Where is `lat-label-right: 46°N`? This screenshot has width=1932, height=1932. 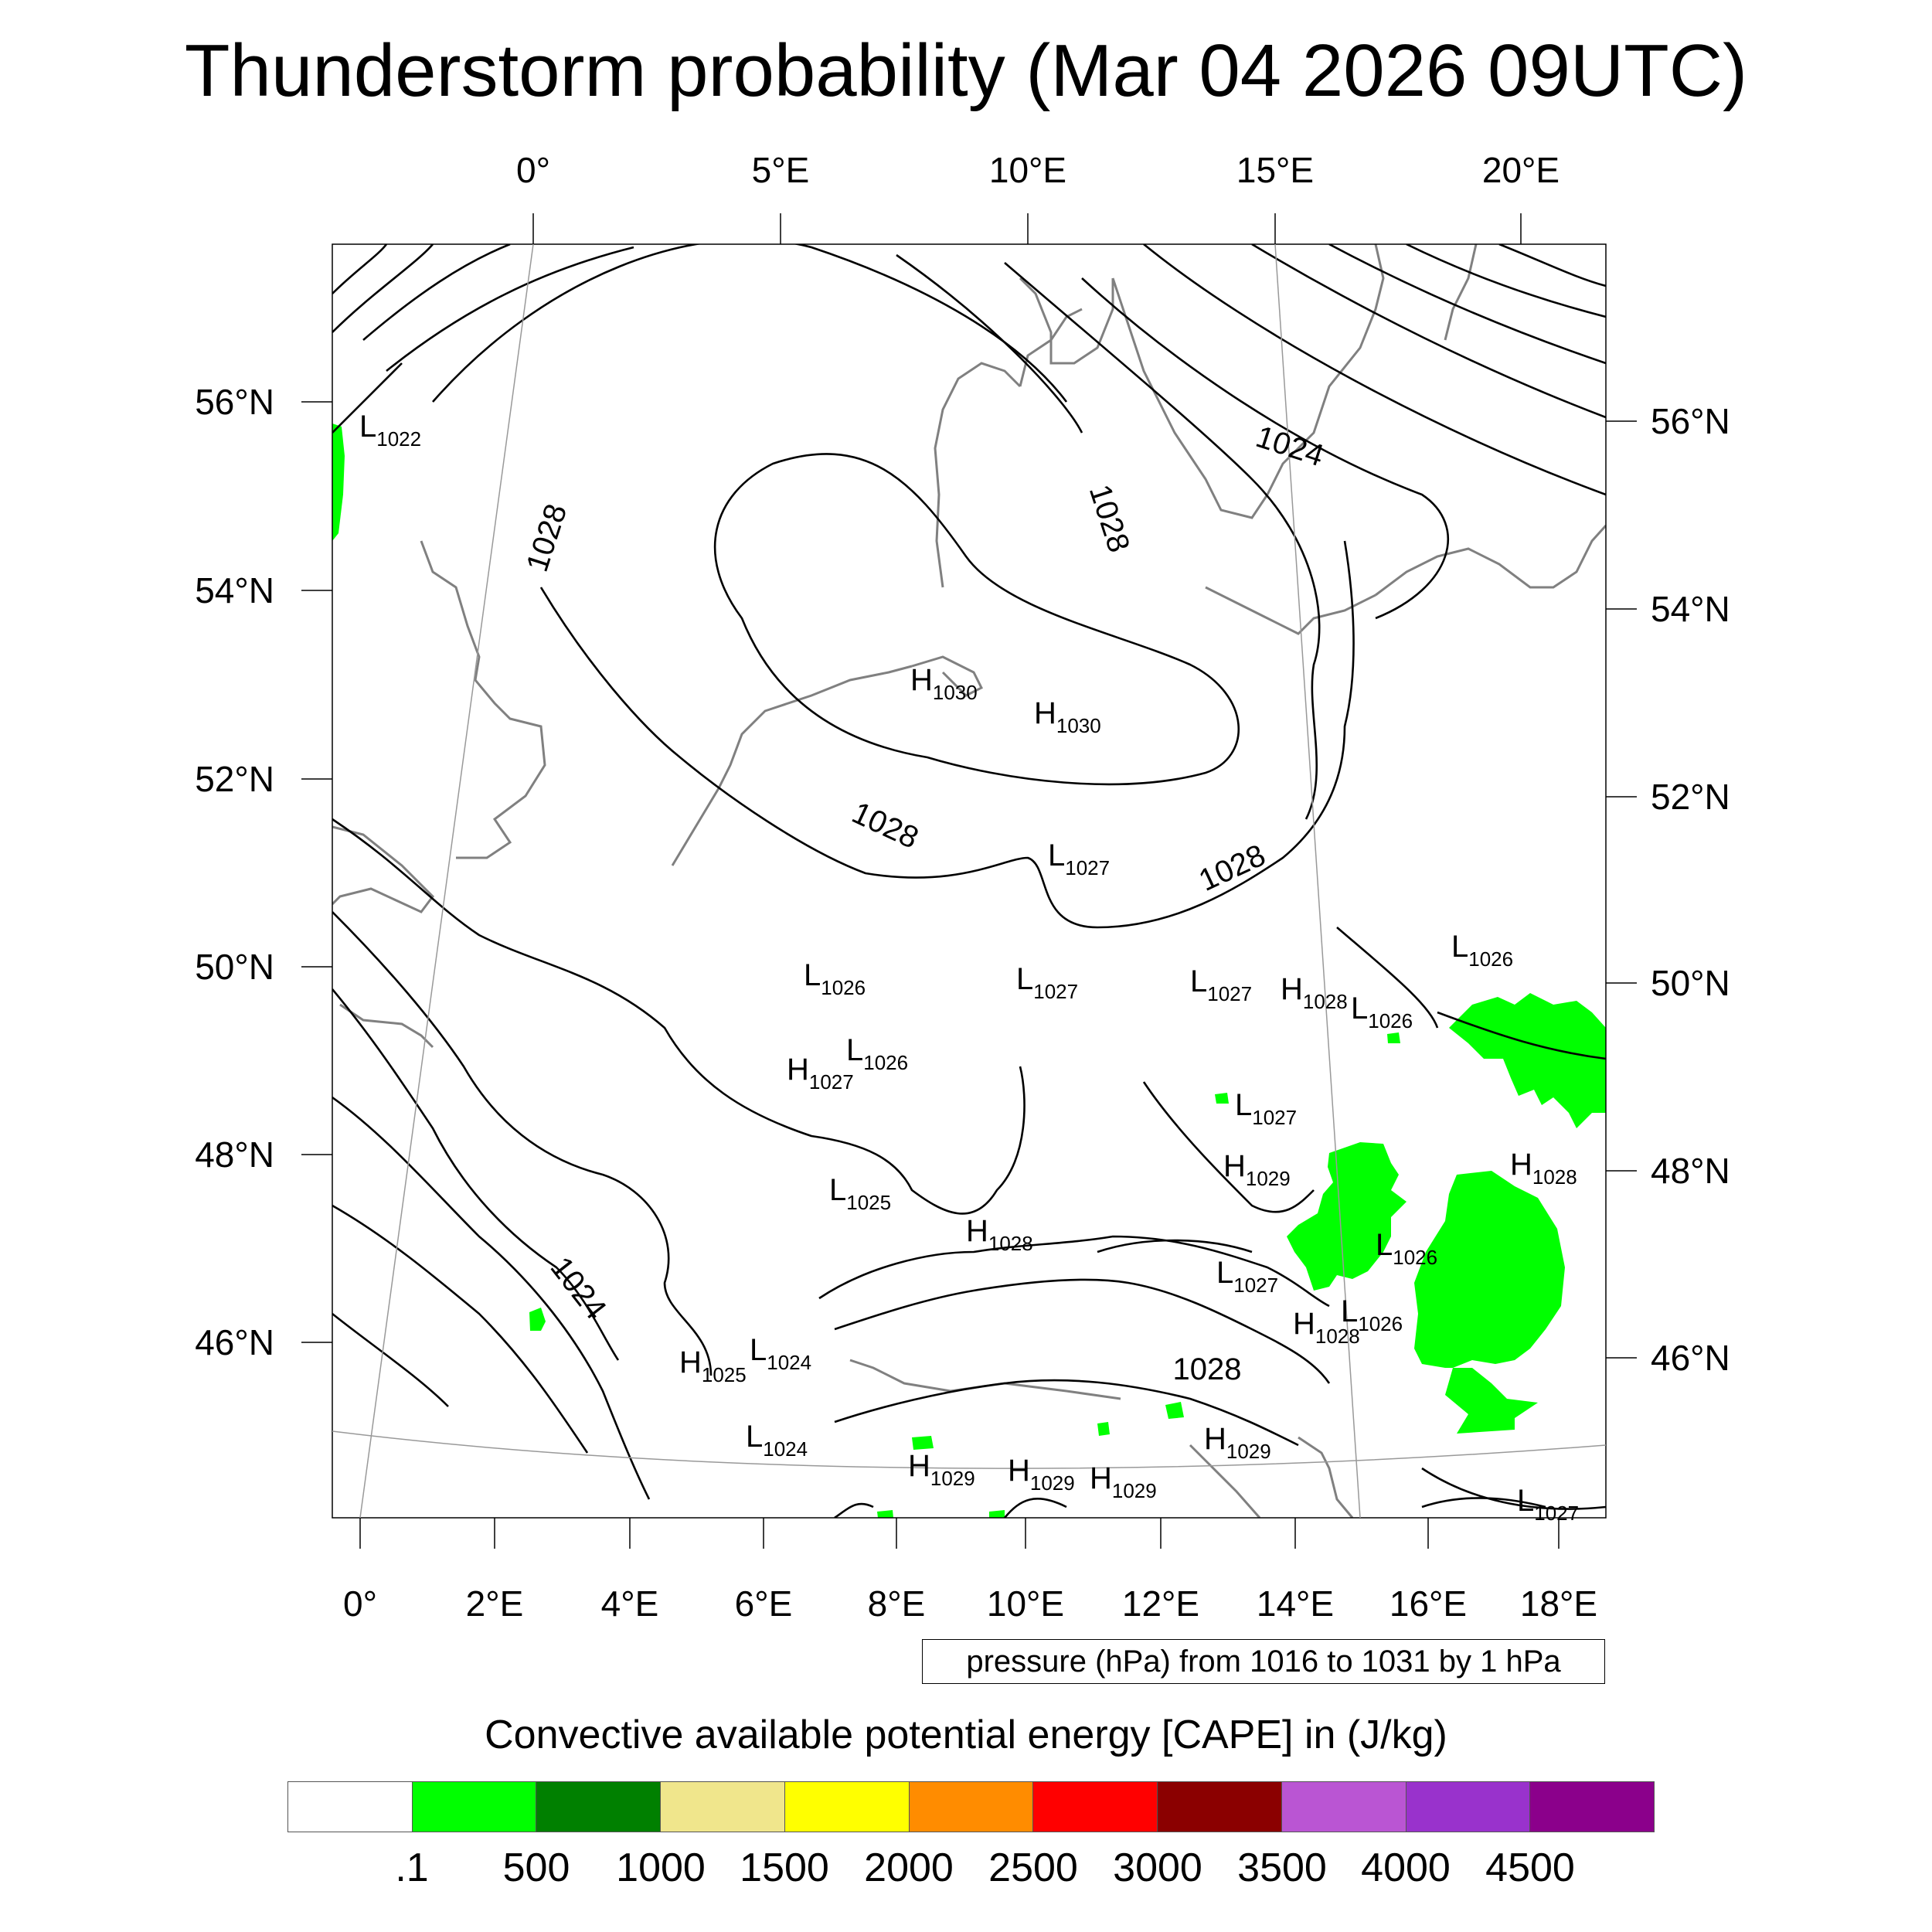 lat-label-right: 46°N is located at coordinates (1690, 1358).